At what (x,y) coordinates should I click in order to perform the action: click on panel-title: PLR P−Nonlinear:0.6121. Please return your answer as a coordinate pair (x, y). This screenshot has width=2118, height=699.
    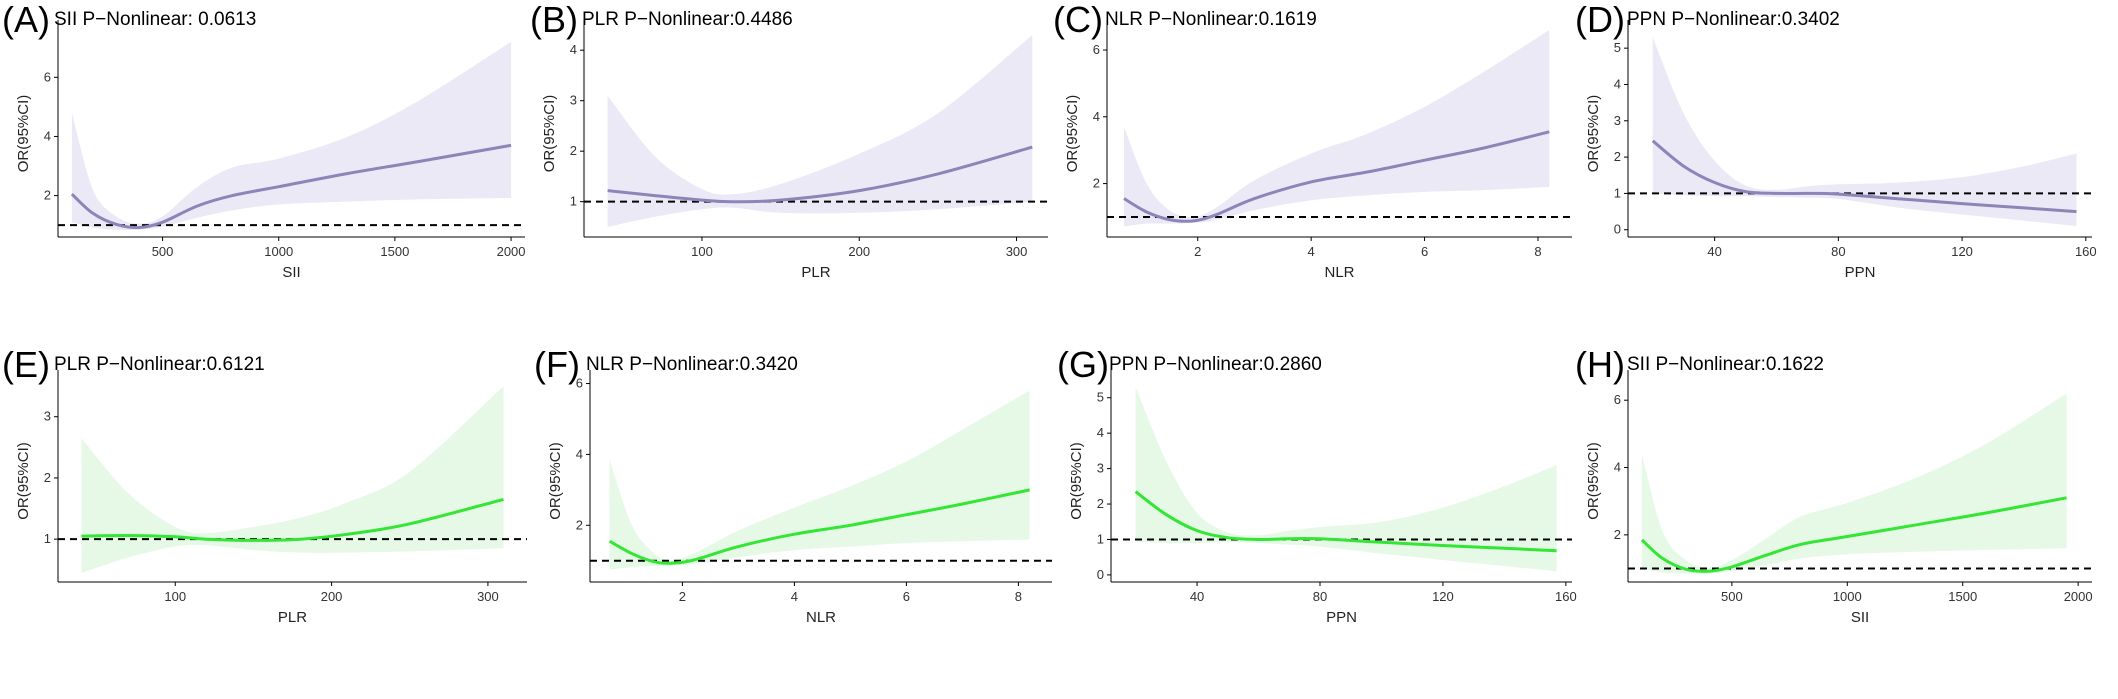
    Looking at the image, I should click on (159, 364).